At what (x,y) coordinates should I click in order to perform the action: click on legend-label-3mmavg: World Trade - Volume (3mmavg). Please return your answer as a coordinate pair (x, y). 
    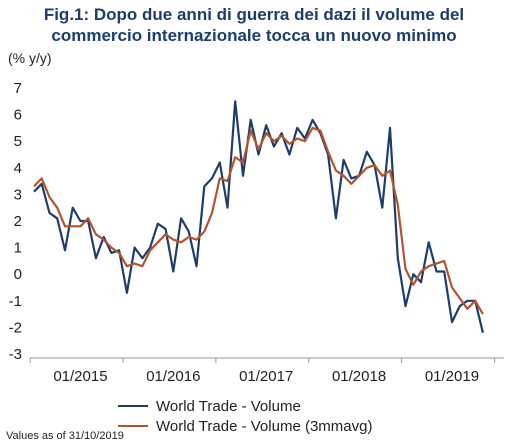
    Looking at the image, I should click on (264, 426).